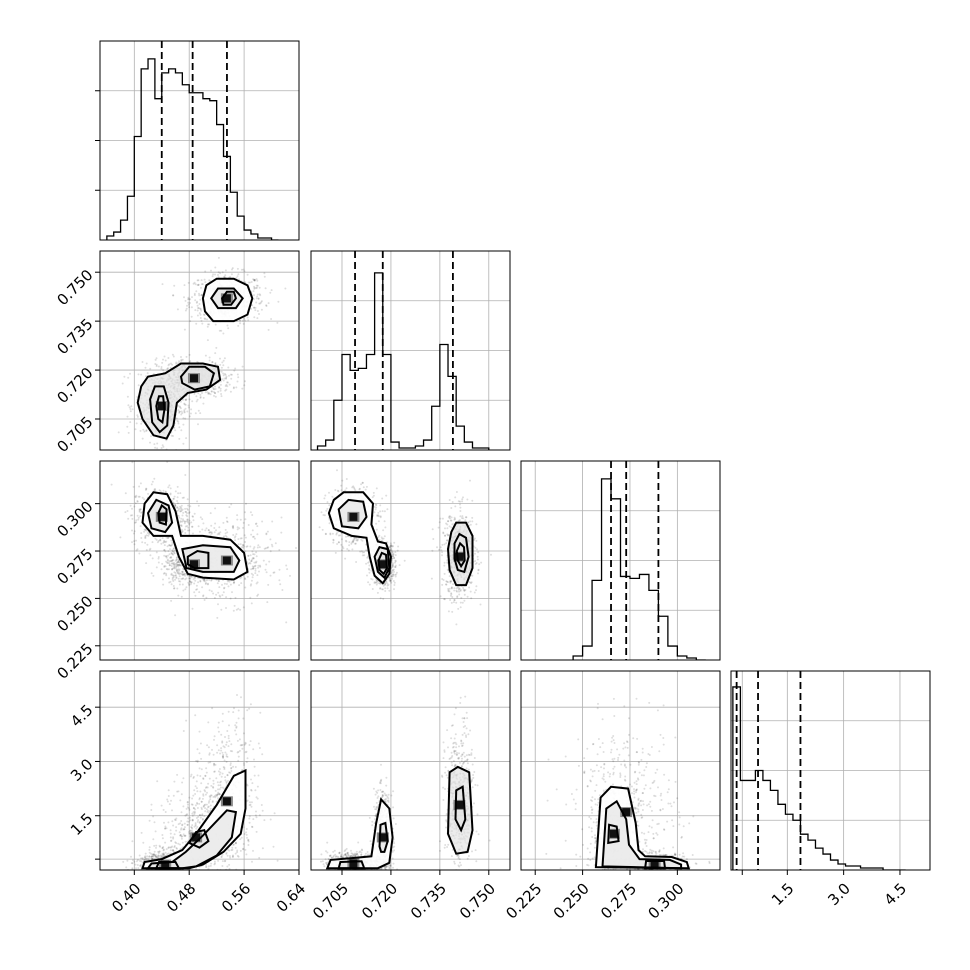  Describe the element at coordinates (666, 901) in the screenshot. I see `x-tick-label: 0.300` at that location.